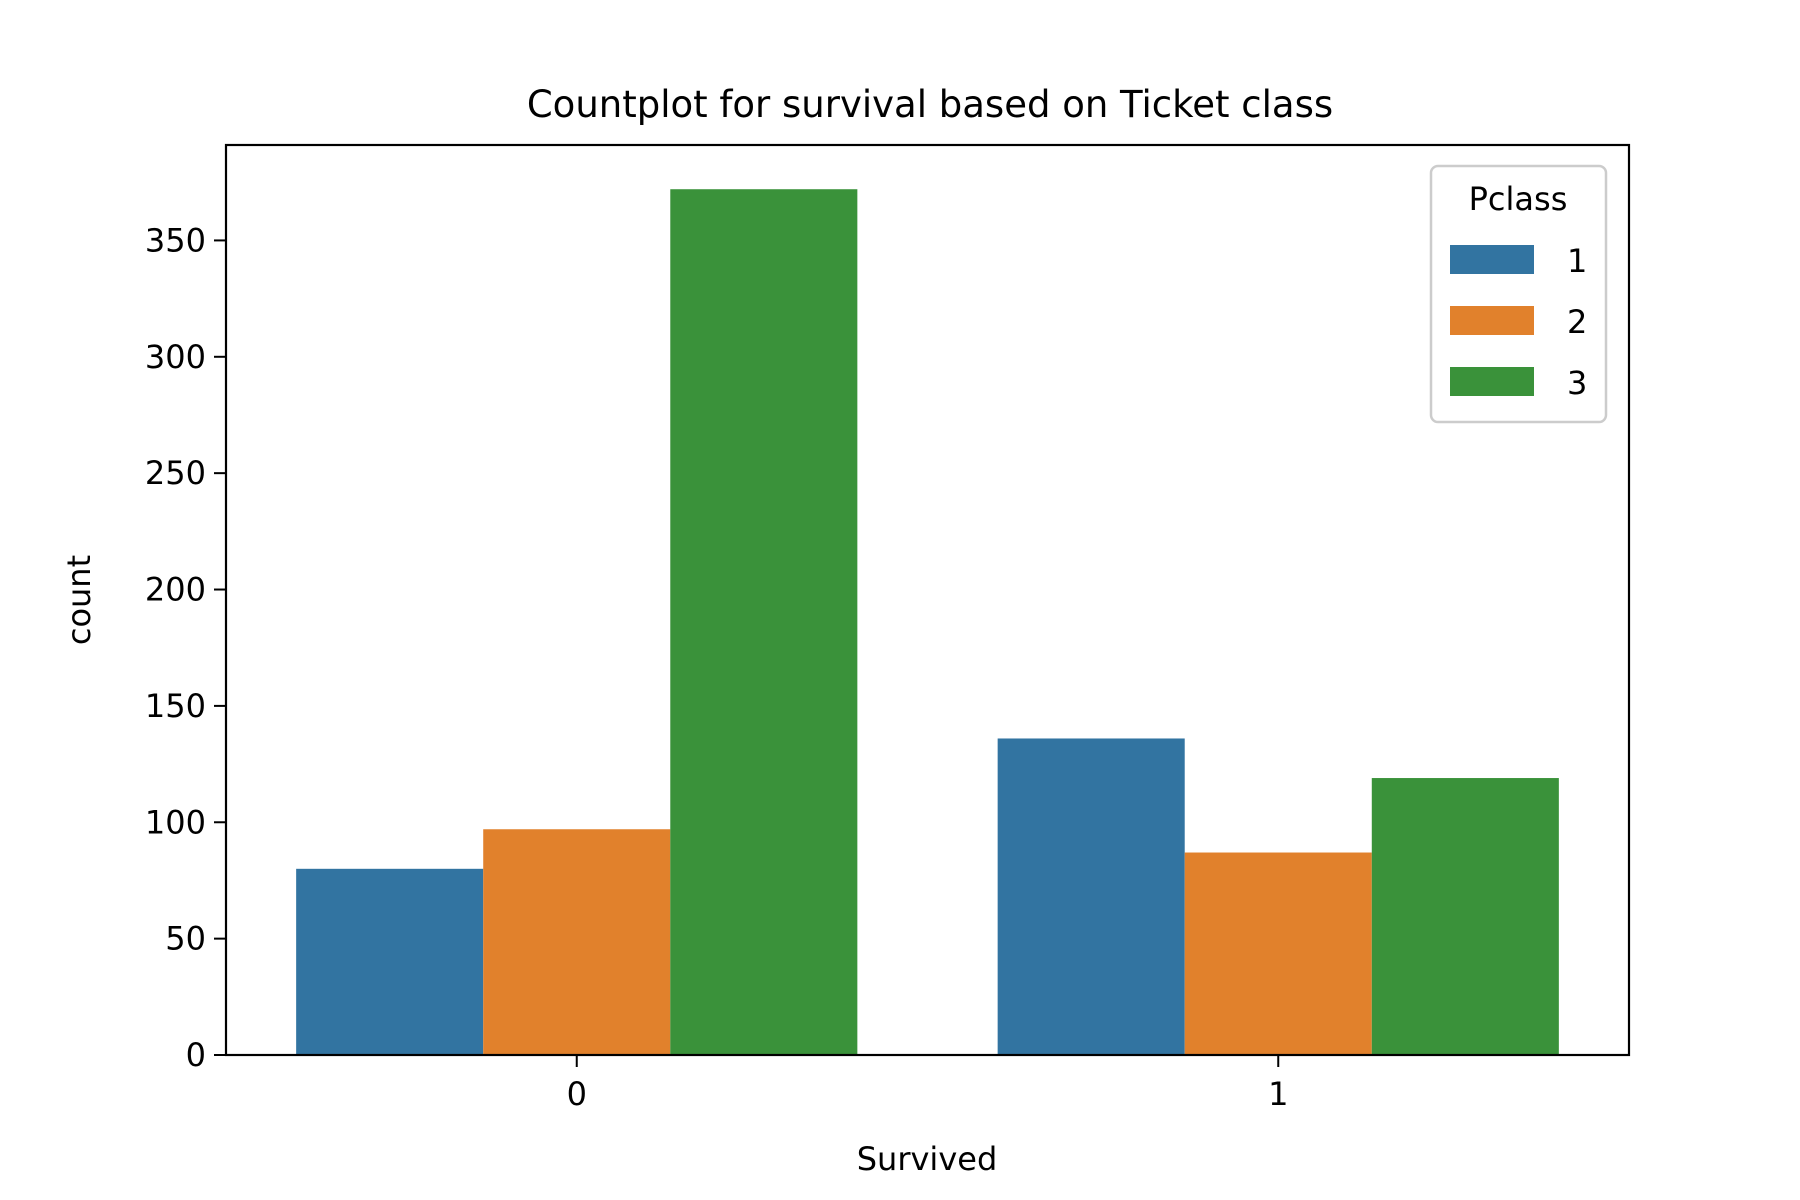  I want to click on y-axis-label: count, so click(79, 600).